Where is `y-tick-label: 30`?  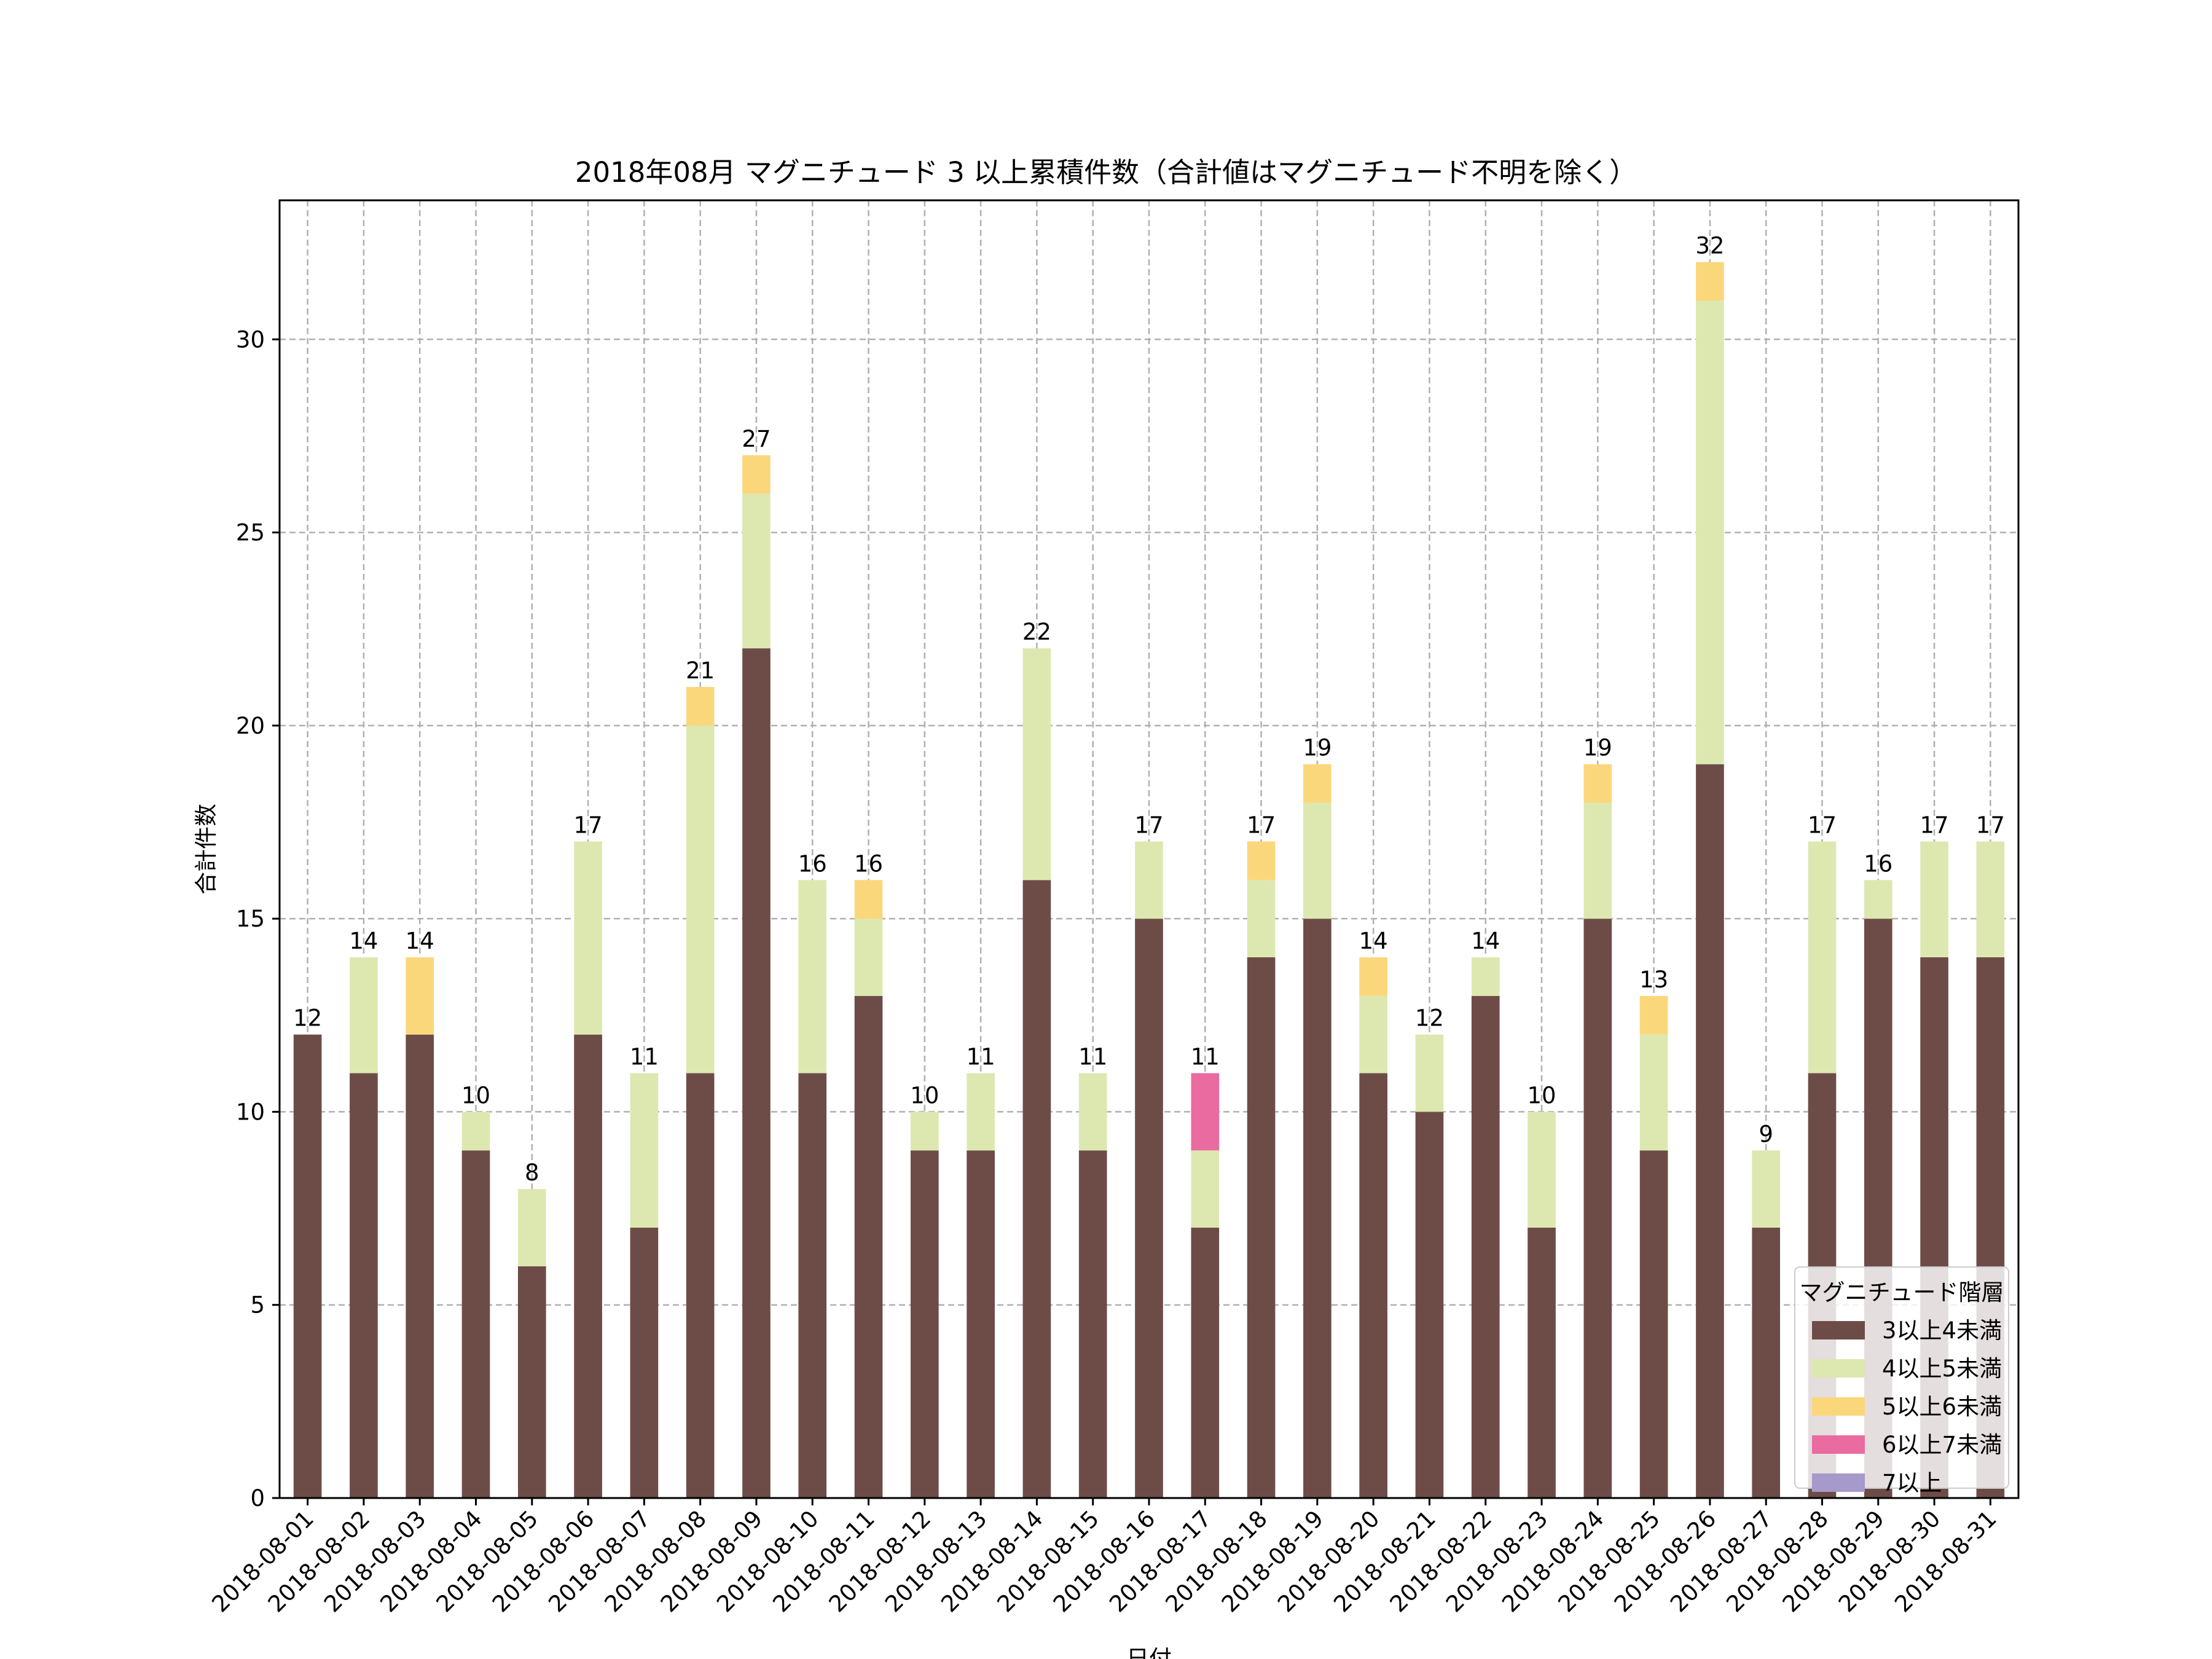
y-tick-label: 30 is located at coordinates (250, 339).